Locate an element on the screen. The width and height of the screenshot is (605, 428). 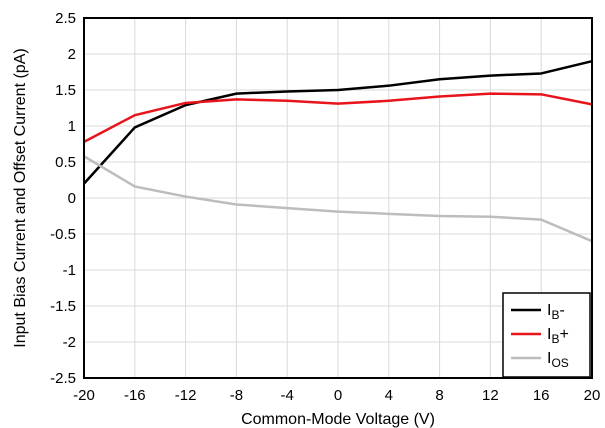
y-tick-label: 2 is located at coordinates (72, 54).